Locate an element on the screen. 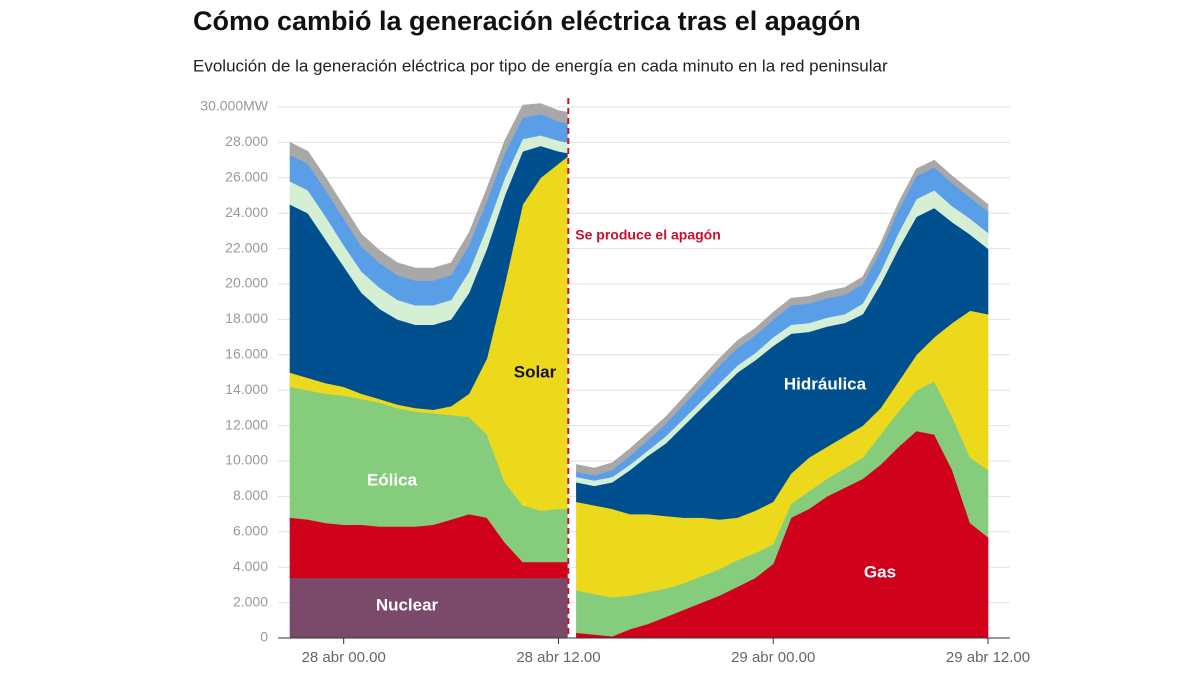 This screenshot has width=1200, height=675. series-label: Hidráulica is located at coordinates (825, 383).